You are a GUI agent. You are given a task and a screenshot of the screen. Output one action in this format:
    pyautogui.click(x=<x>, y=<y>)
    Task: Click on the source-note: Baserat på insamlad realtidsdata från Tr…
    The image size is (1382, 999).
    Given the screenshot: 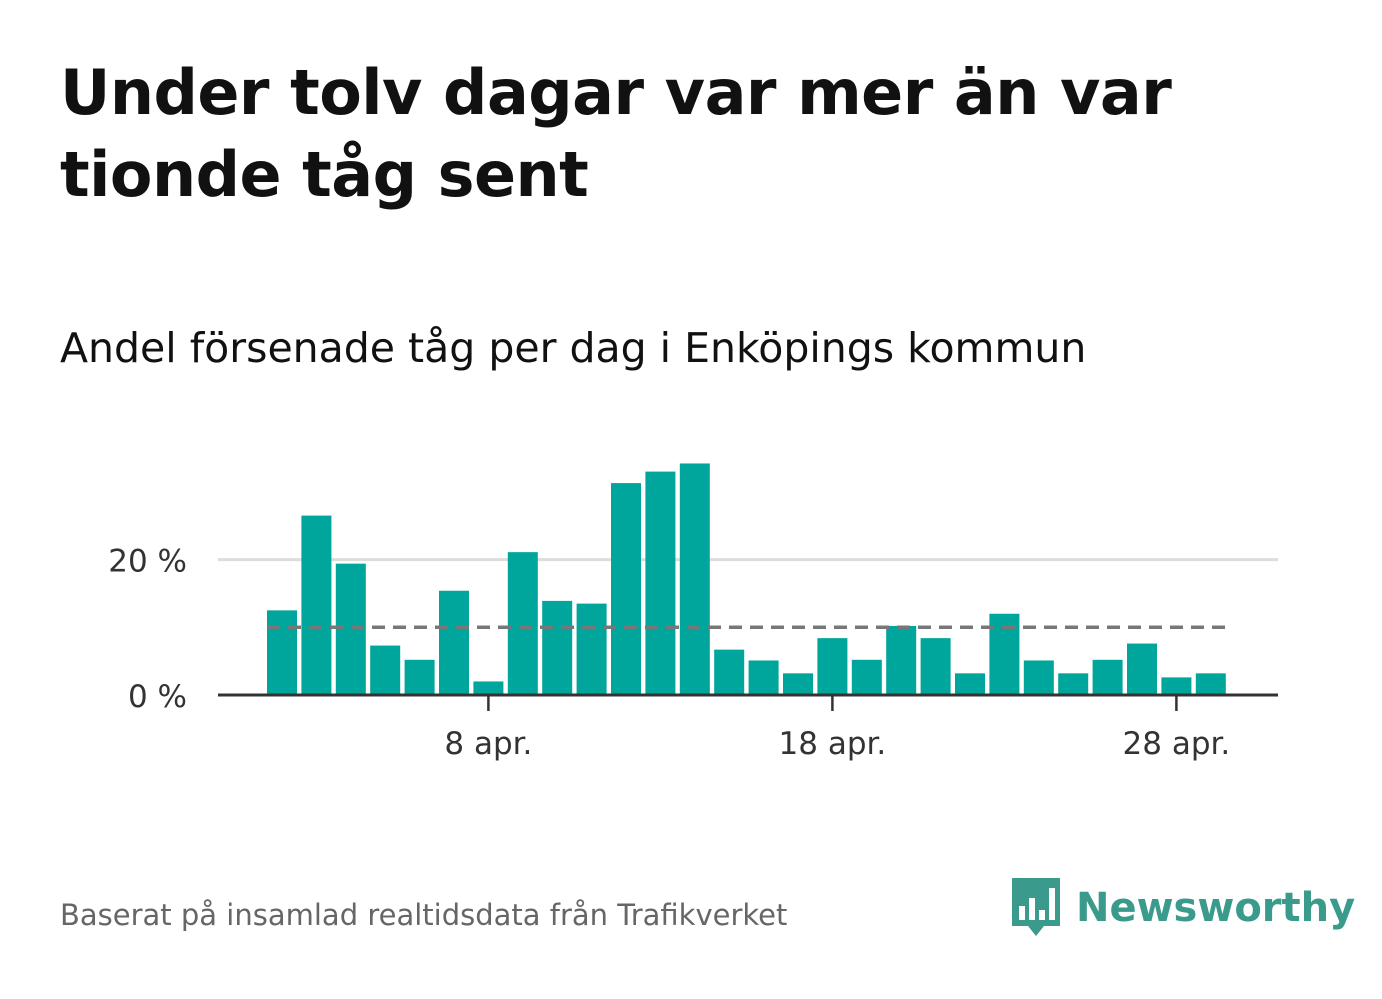 What is the action you would take?
    pyautogui.click(x=424, y=915)
    